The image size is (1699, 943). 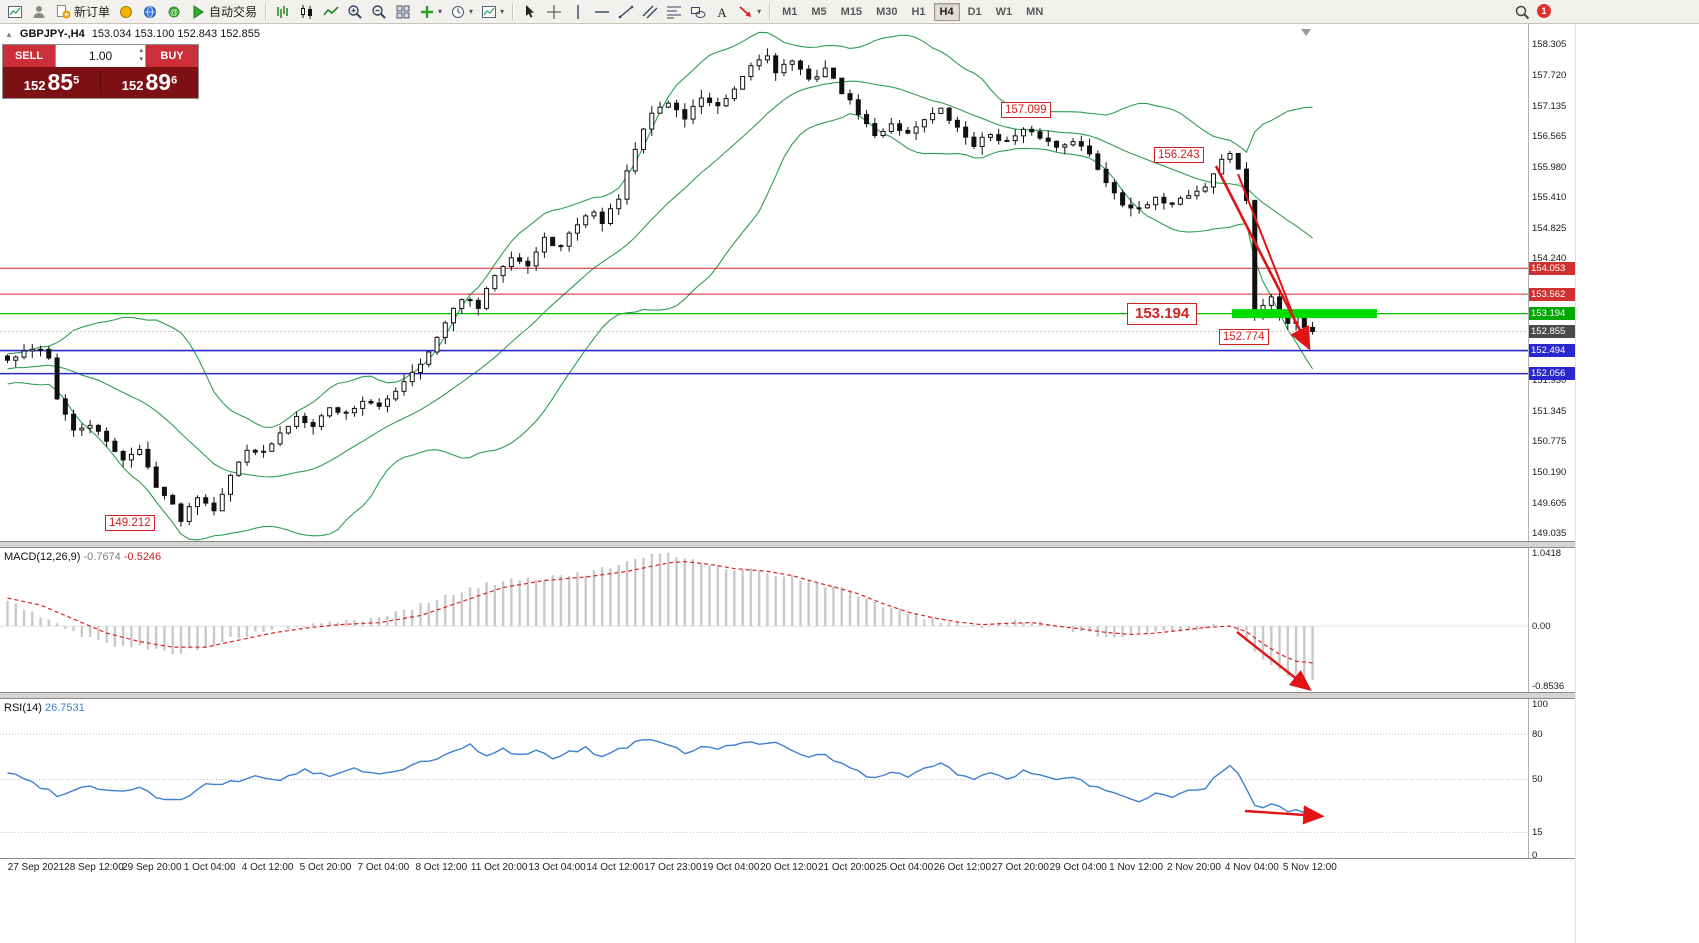 I want to click on cursor-button, so click(x=530, y=12).